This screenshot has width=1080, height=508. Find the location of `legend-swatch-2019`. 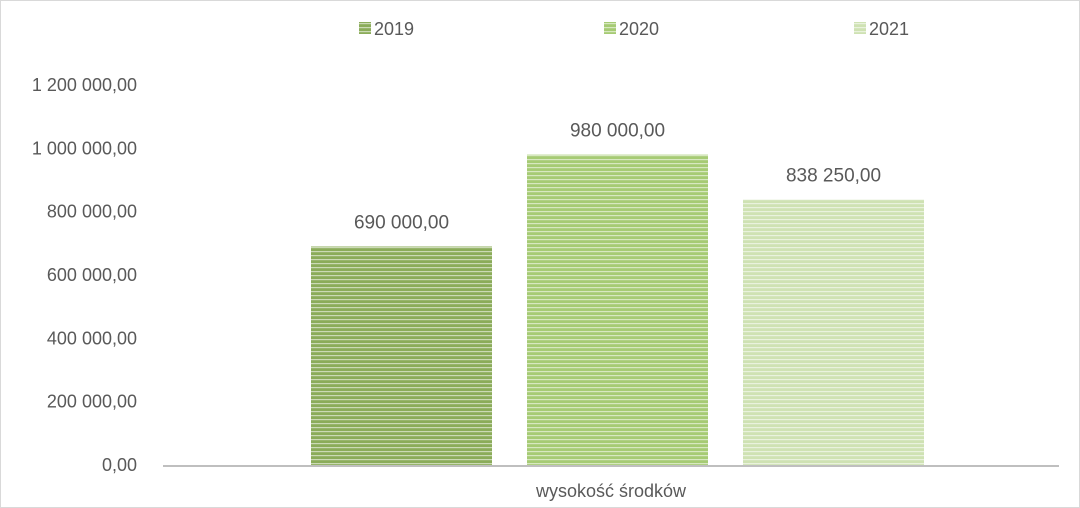

legend-swatch-2019 is located at coordinates (365, 28).